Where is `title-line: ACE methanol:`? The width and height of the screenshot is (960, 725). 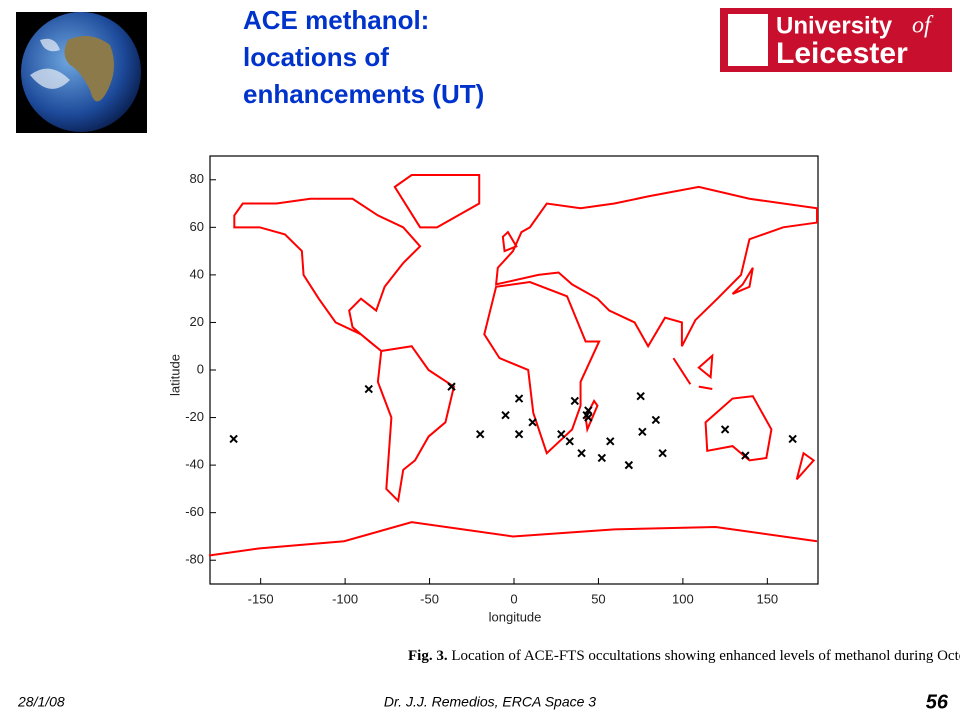 title-line: ACE methanol: is located at coordinates (336, 20).